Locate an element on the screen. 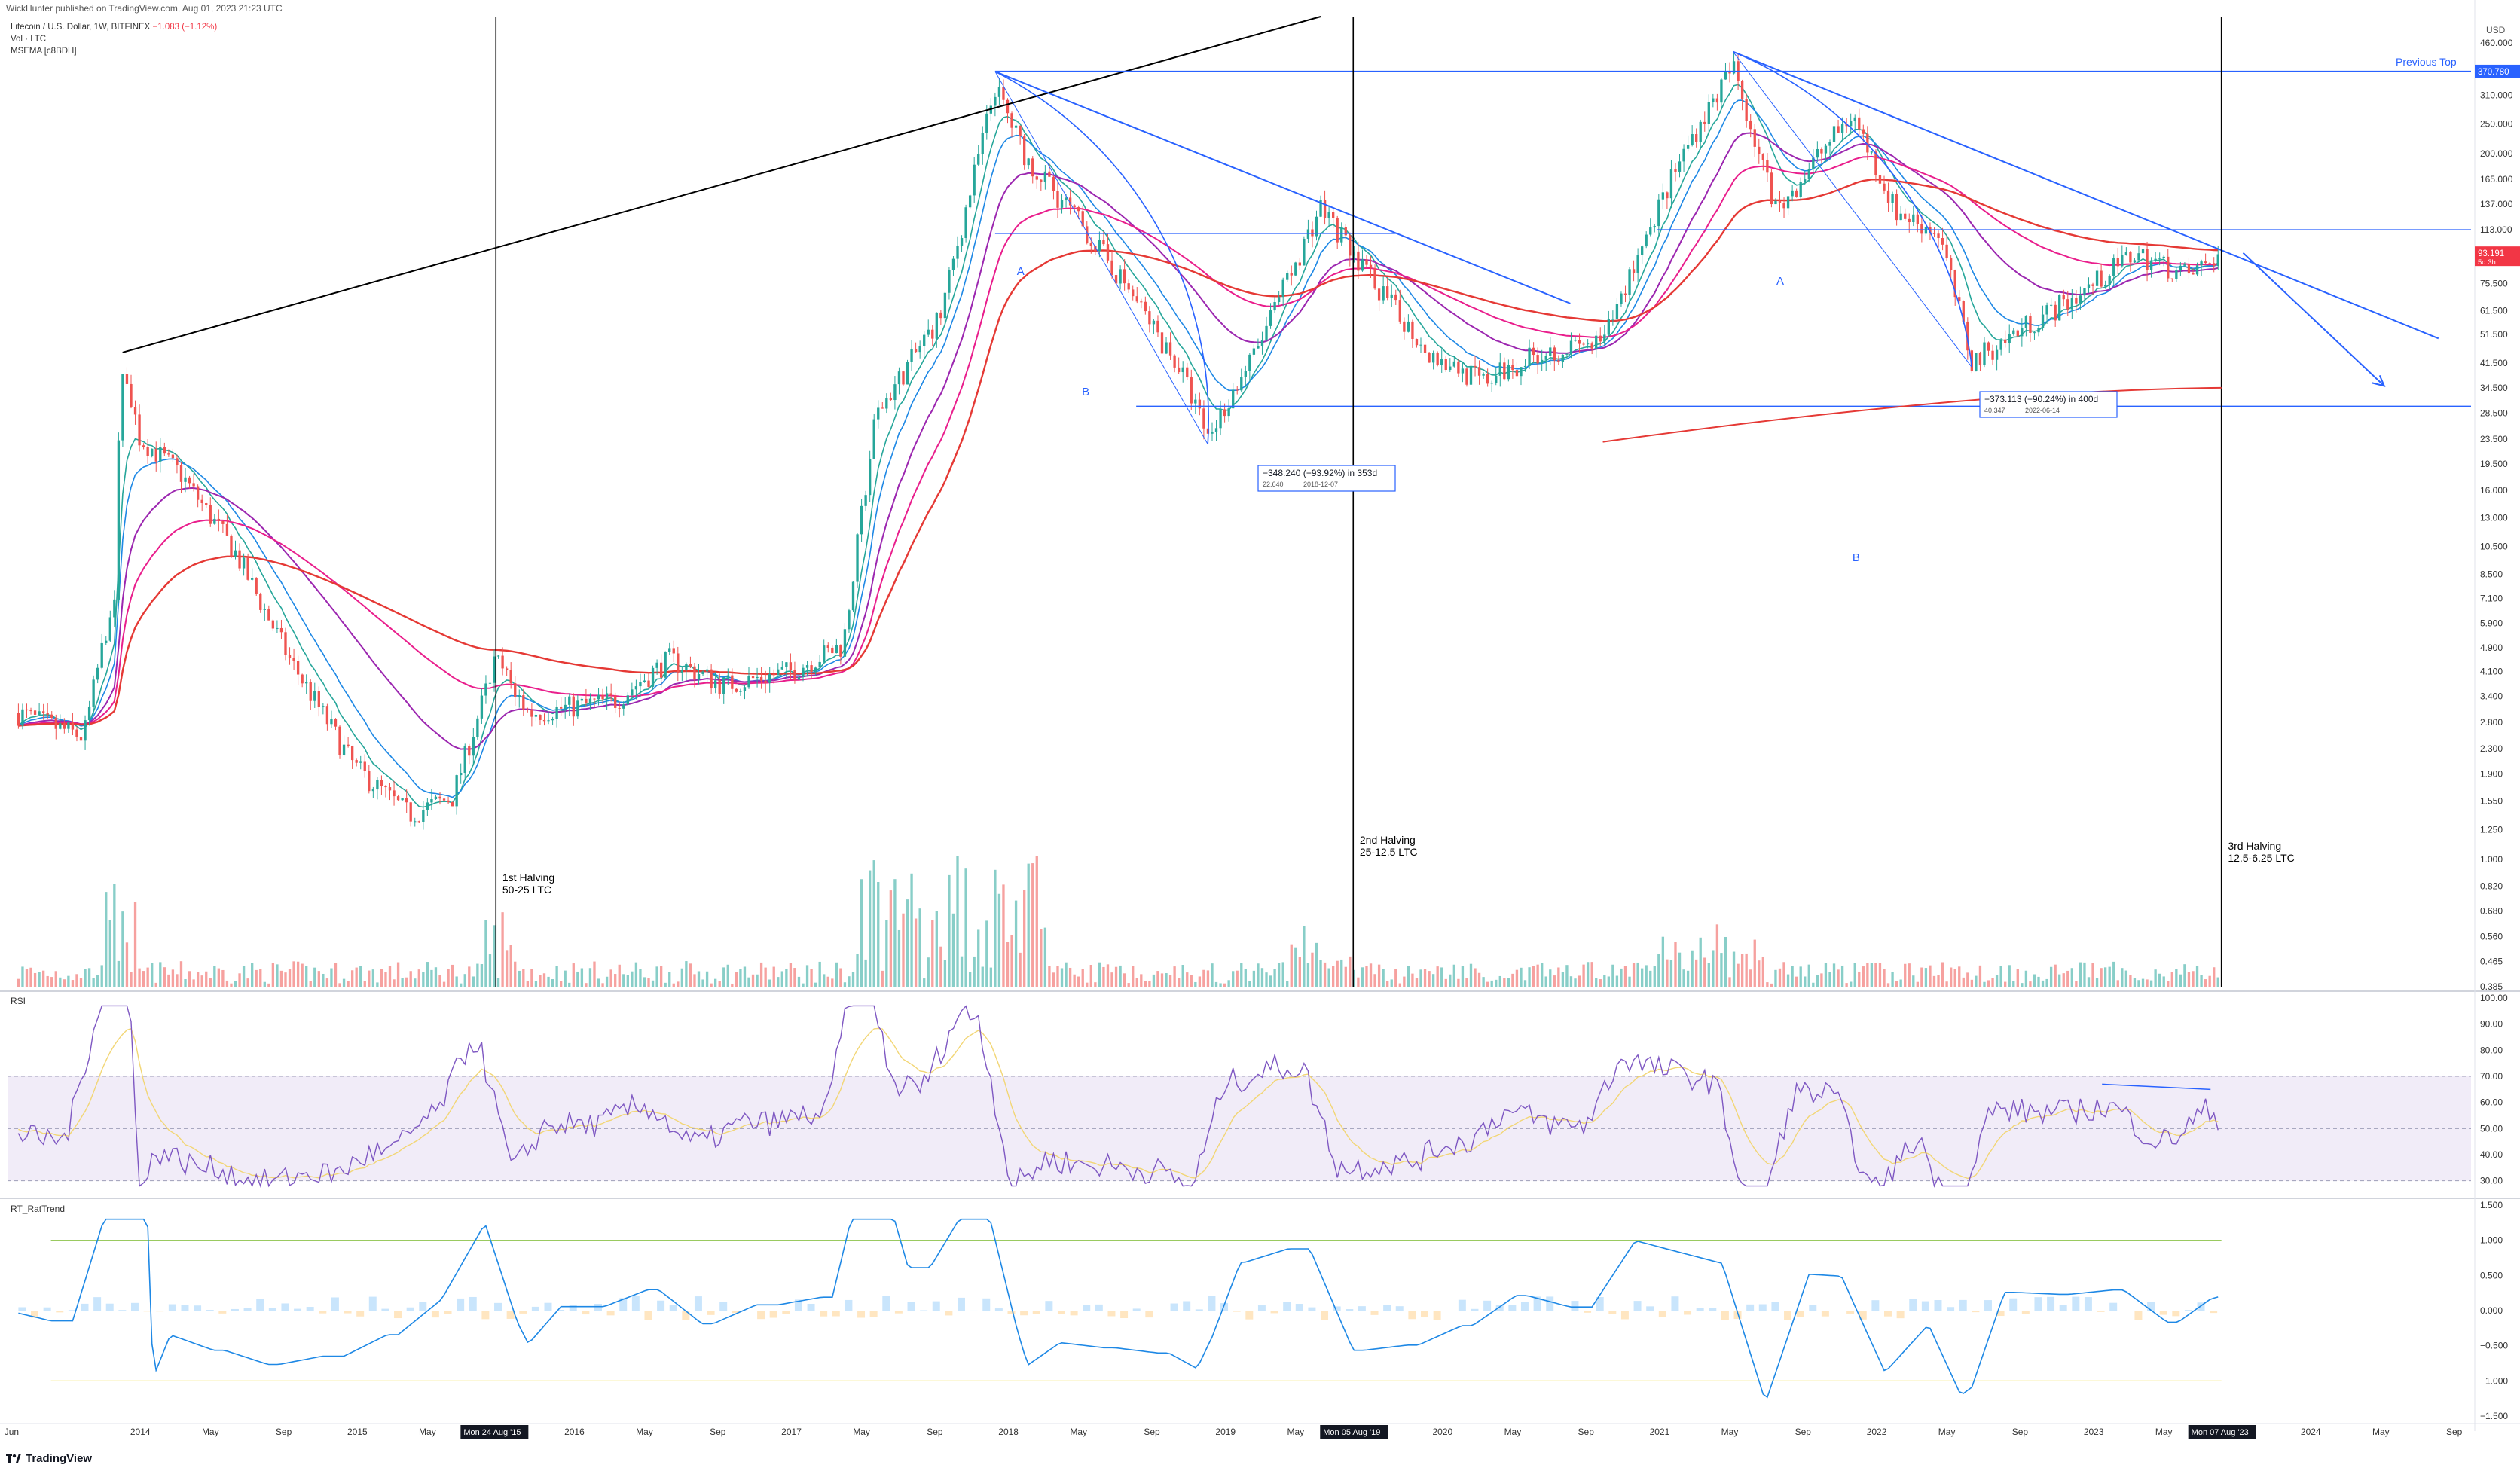 The width and height of the screenshot is (2520, 1468). time-tick-label: 2017 is located at coordinates (791, 1432).